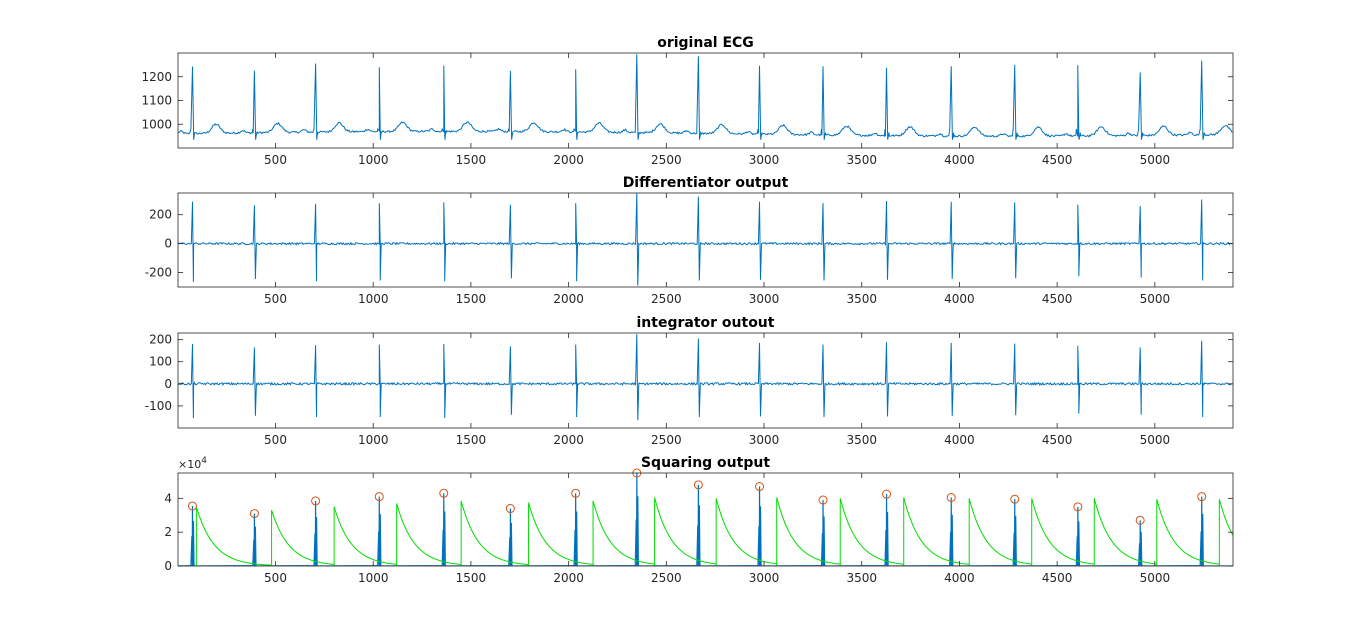  What do you see at coordinates (168, 532) in the screenshot?
I see `y-tick-label: 2` at bounding box center [168, 532].